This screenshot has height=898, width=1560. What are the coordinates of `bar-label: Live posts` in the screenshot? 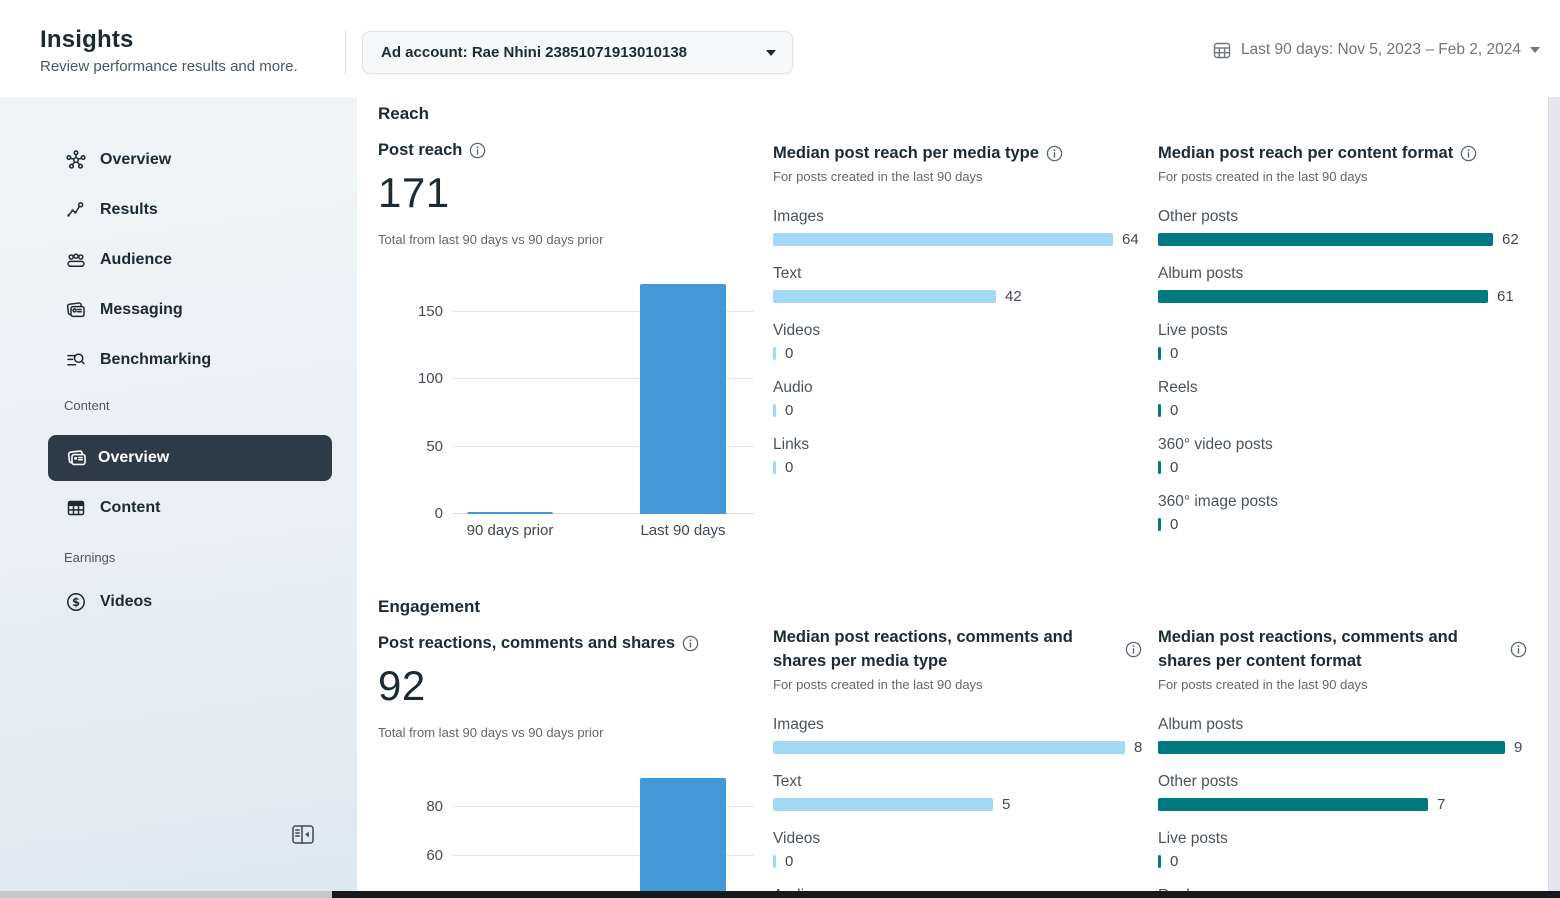 It's located at (1193, 838).